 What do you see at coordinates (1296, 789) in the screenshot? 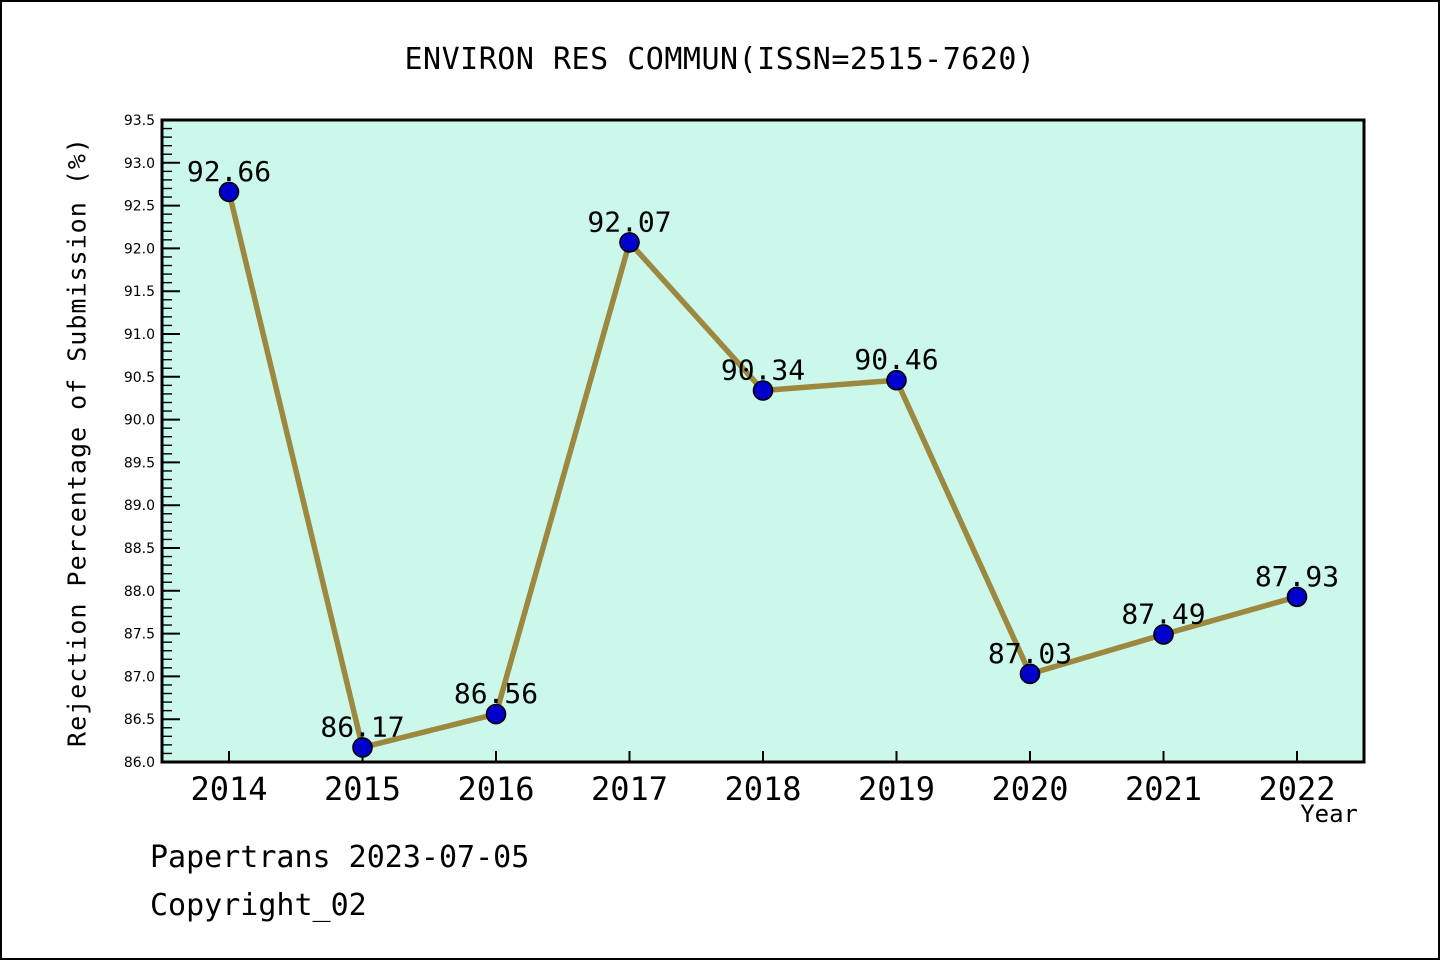
I see `x-tick-label: 2022` at bounding box center [1296, 789].